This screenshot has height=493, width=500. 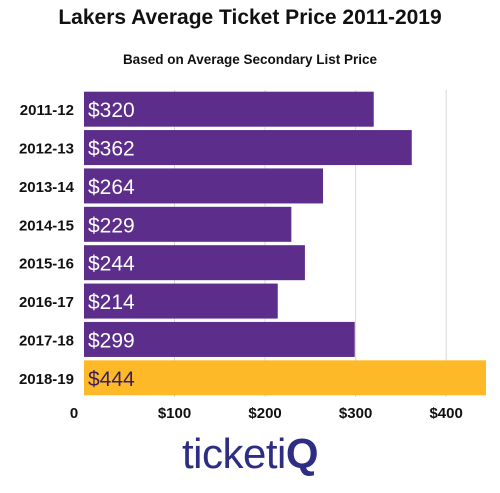 I want to click on x-axis-ticks: 0 $100 $200 $300 $400, so click(x=266, y=413).